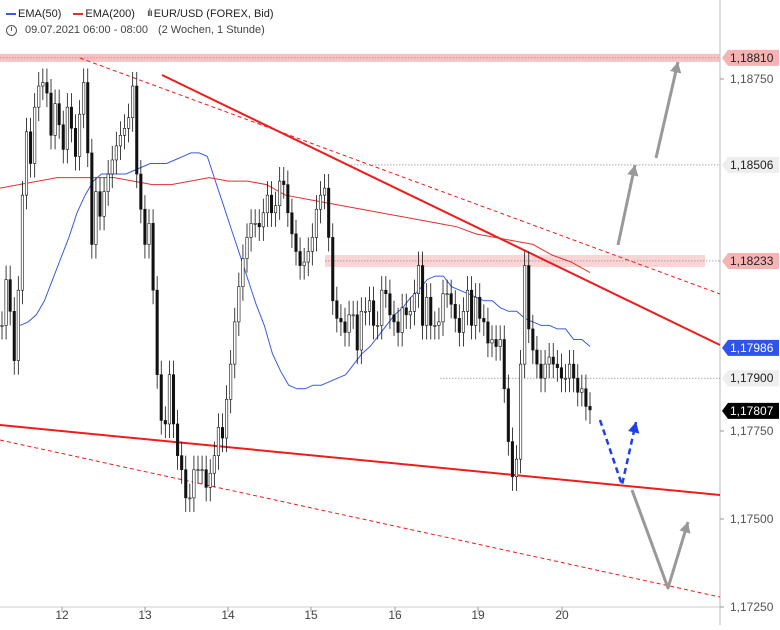  I want to click on x-tick-label: 12, so click(62, 615).